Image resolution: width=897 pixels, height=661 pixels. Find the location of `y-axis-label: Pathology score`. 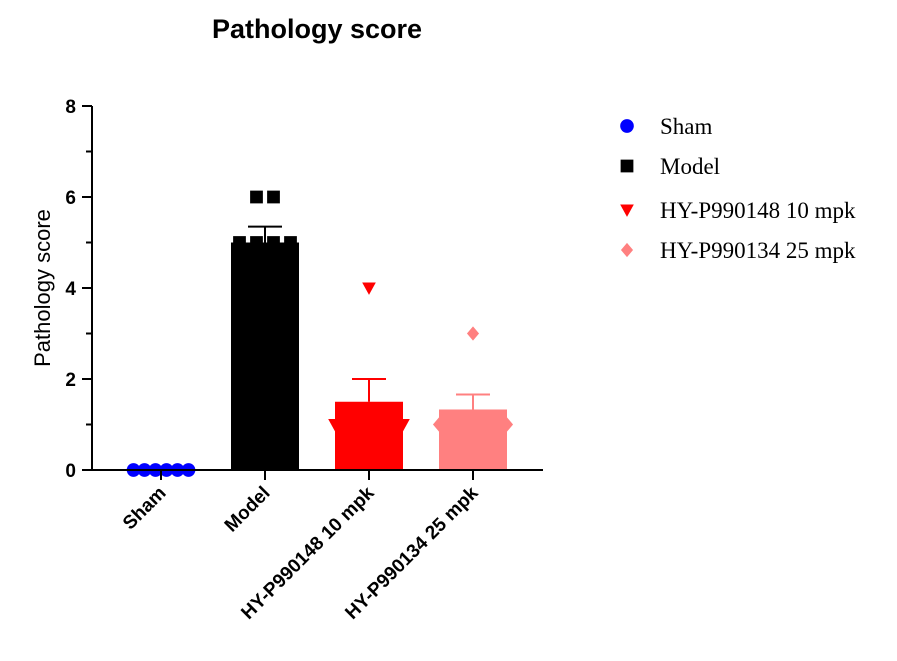

y-axis-label: Pathology score is located at coordinates (42, 288).